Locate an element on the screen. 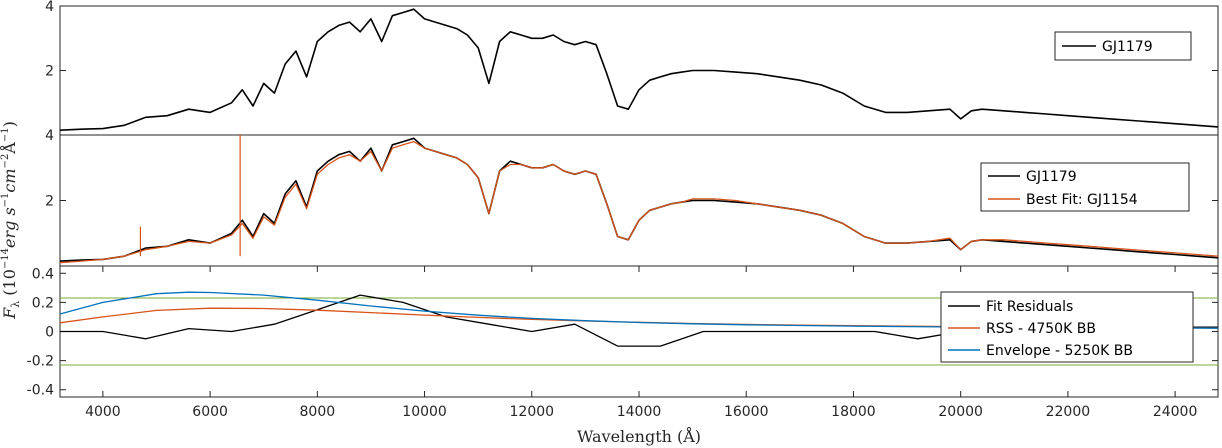 The width and height of the screenshot is (1222, 448). x-axis-title: Wavelength (Å) is located at coordinates (639, 436).